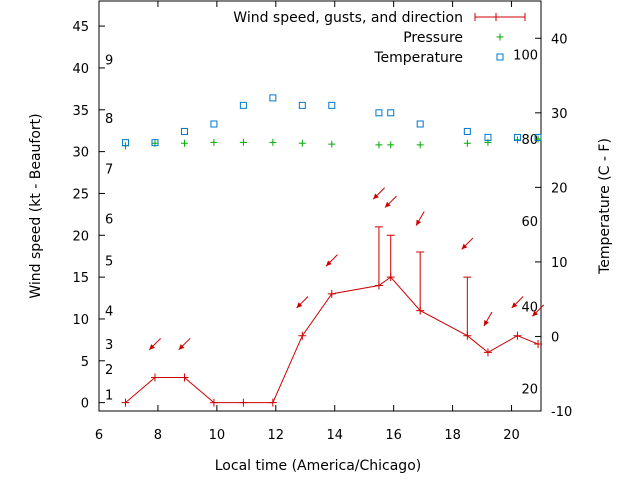  What do you see at coordinates (109, 345) in the screenshot?
I see `beaufort-label: 3` at bounding box center [109, 345].